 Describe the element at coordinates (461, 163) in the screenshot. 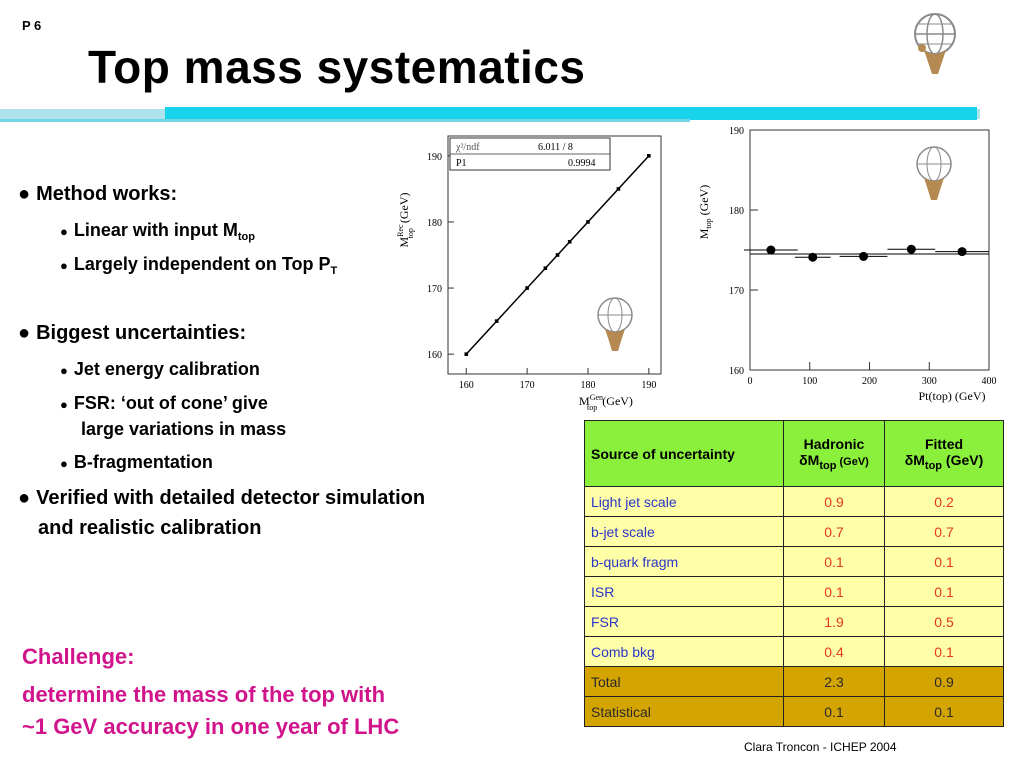

I see `chart1-p1-label: P1` at that location.